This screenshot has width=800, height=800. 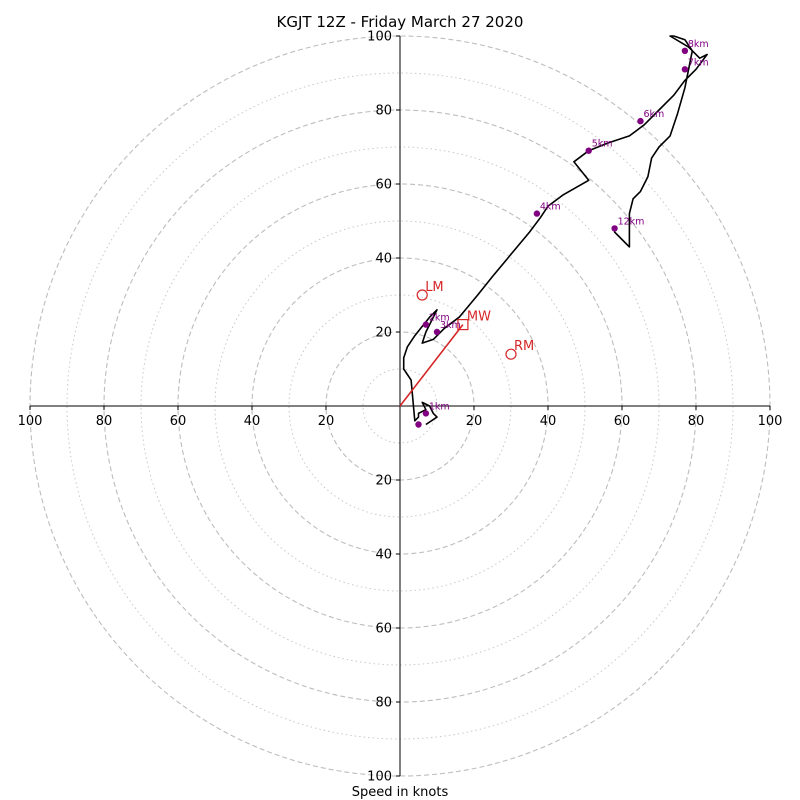 What do you see at coordinates (400, 22) in the screenshot?
I see `chart-title: KGJT 12Z - Friday March 27 2020` at bounding box center [400, 22].